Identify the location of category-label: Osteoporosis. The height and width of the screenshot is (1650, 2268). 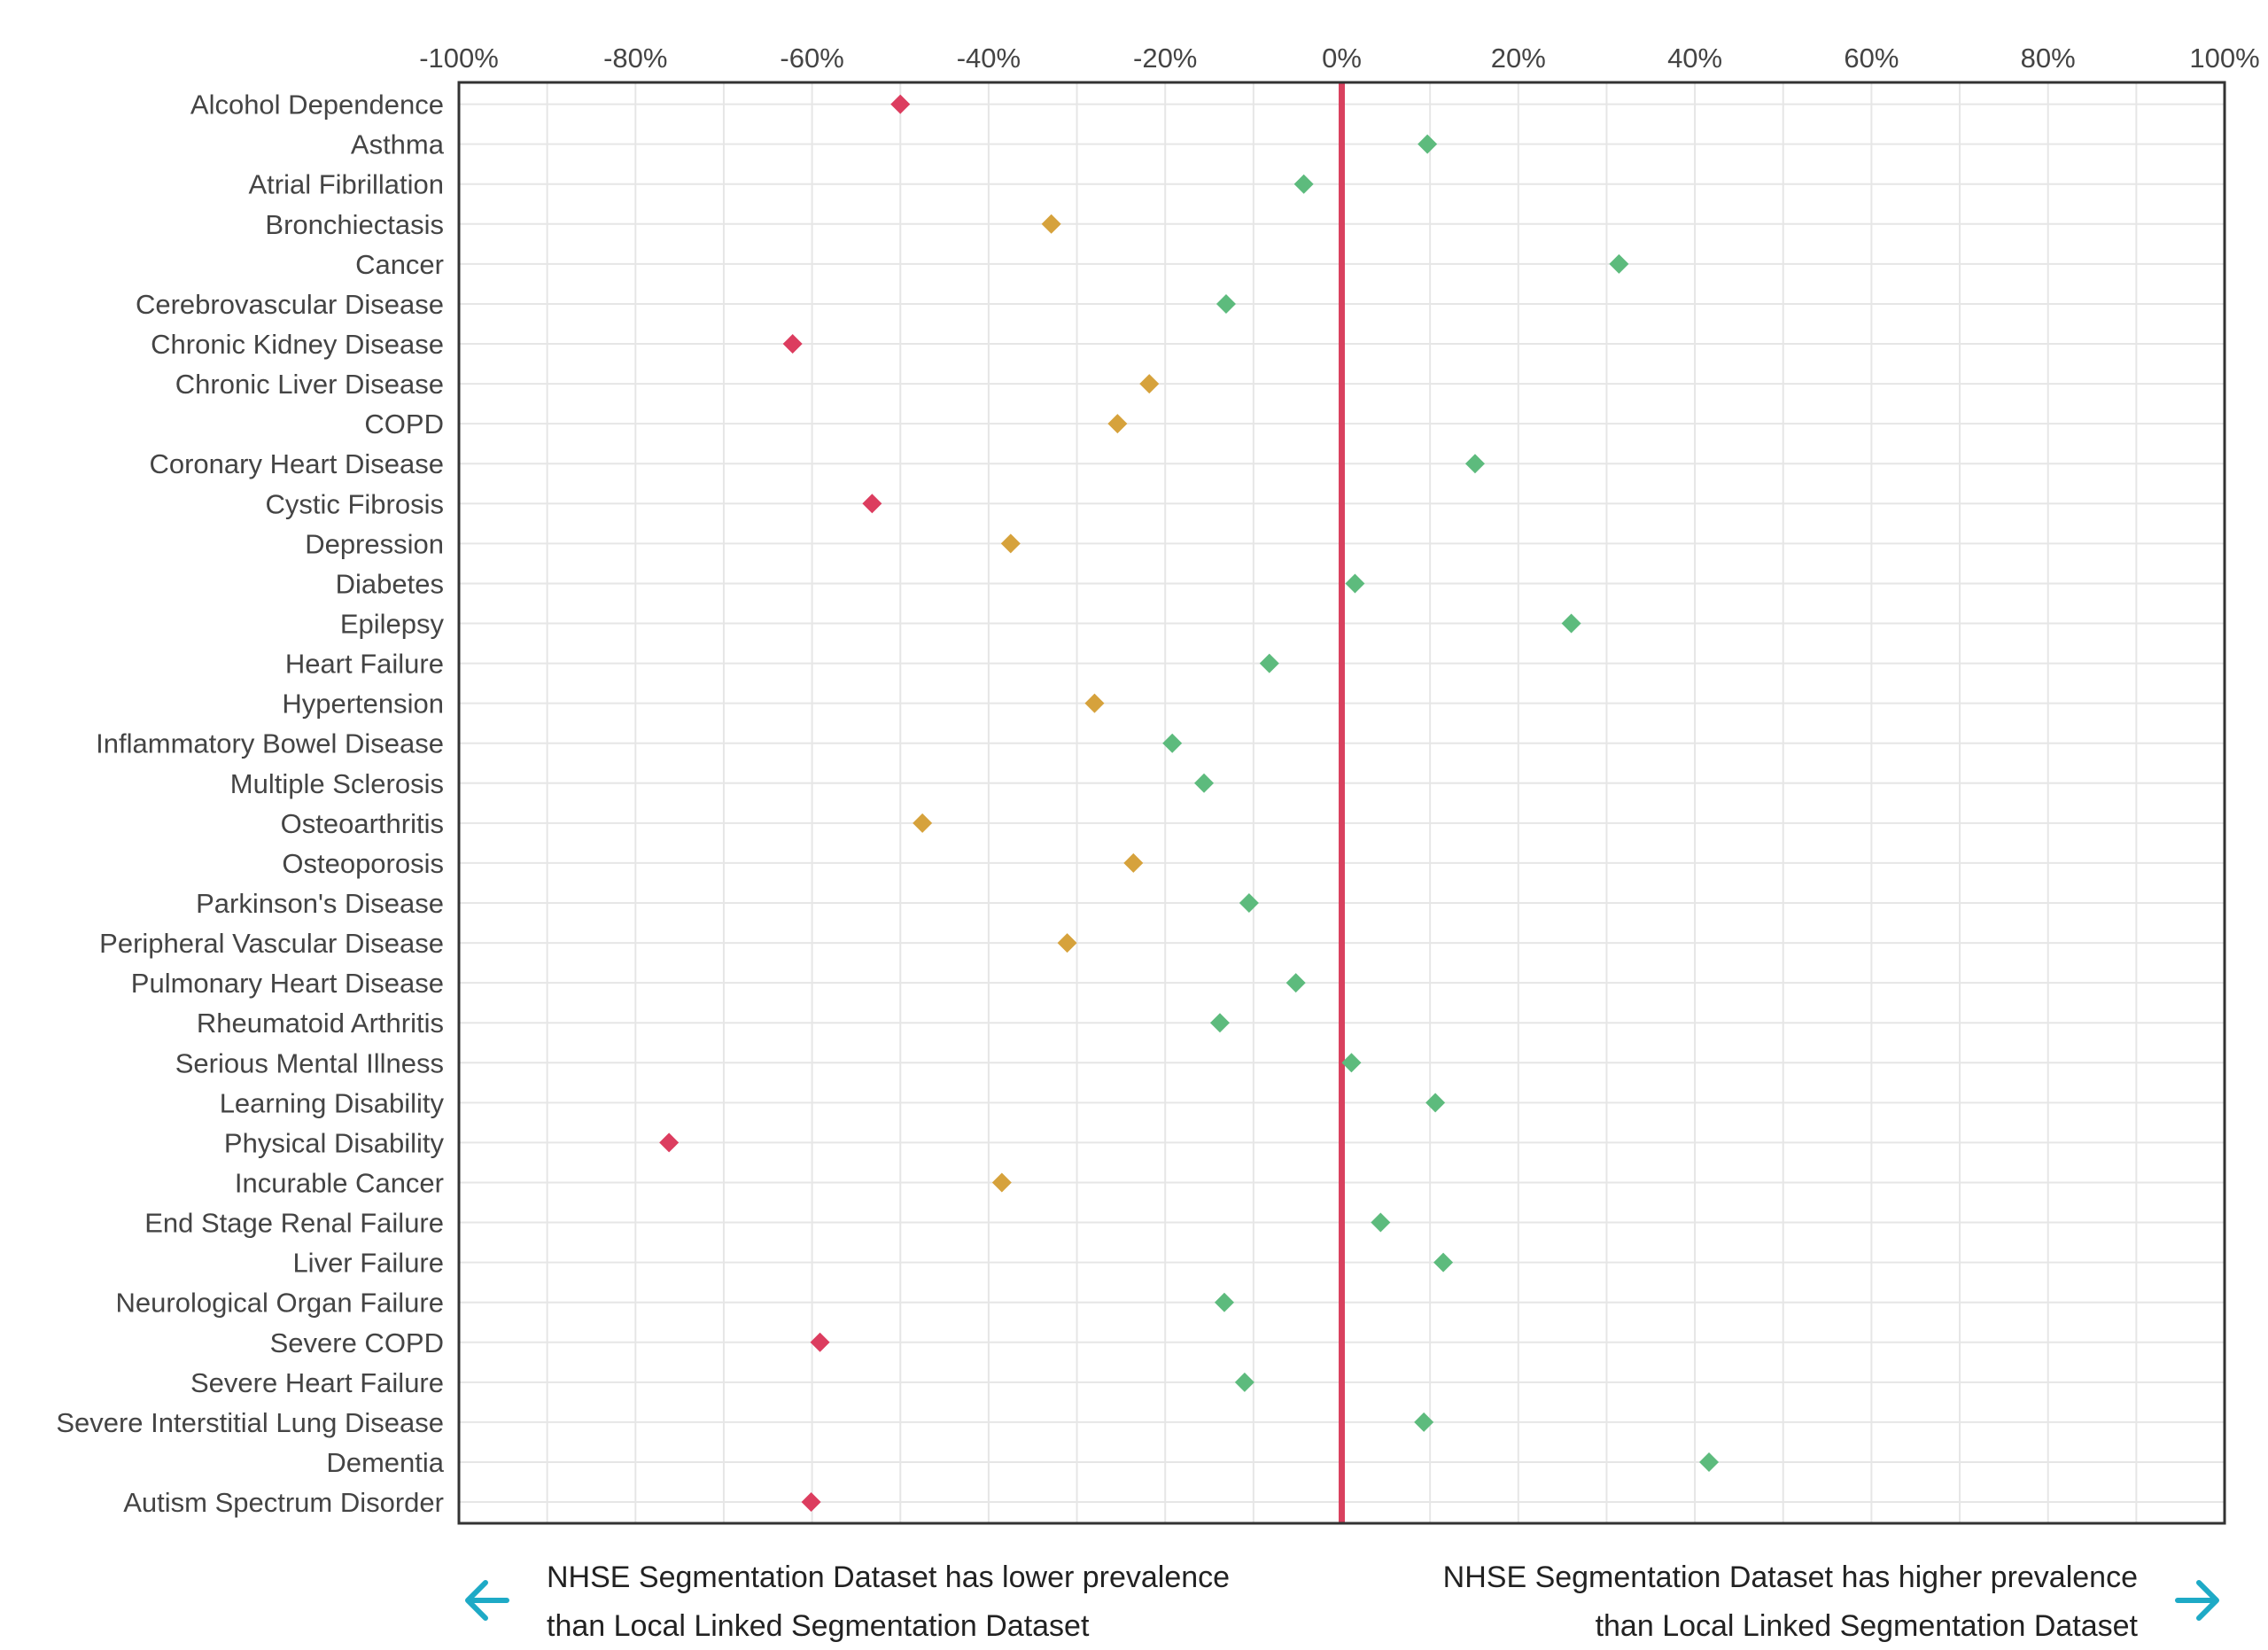
(363, 863).